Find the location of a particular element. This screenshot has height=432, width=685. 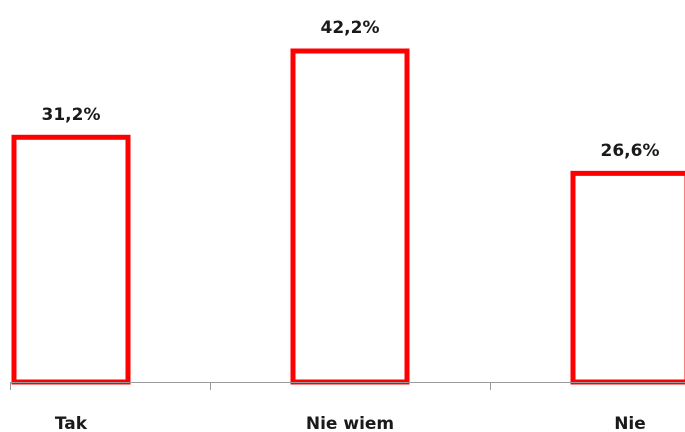

bar-nie is located at coordinates (627, 277).